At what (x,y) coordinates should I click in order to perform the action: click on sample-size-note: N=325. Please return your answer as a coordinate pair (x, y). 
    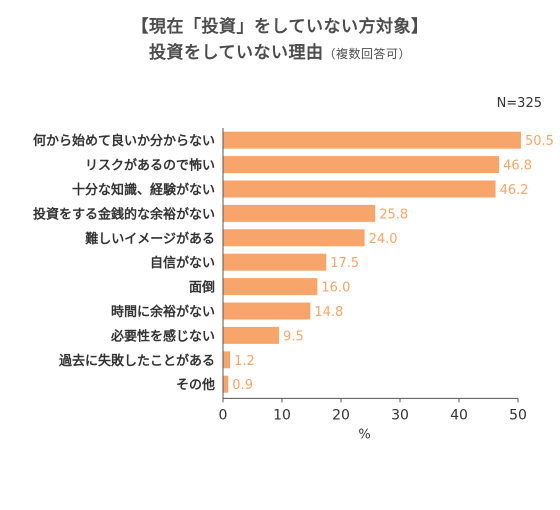
    Looking at the image, I should click on (519, 103).